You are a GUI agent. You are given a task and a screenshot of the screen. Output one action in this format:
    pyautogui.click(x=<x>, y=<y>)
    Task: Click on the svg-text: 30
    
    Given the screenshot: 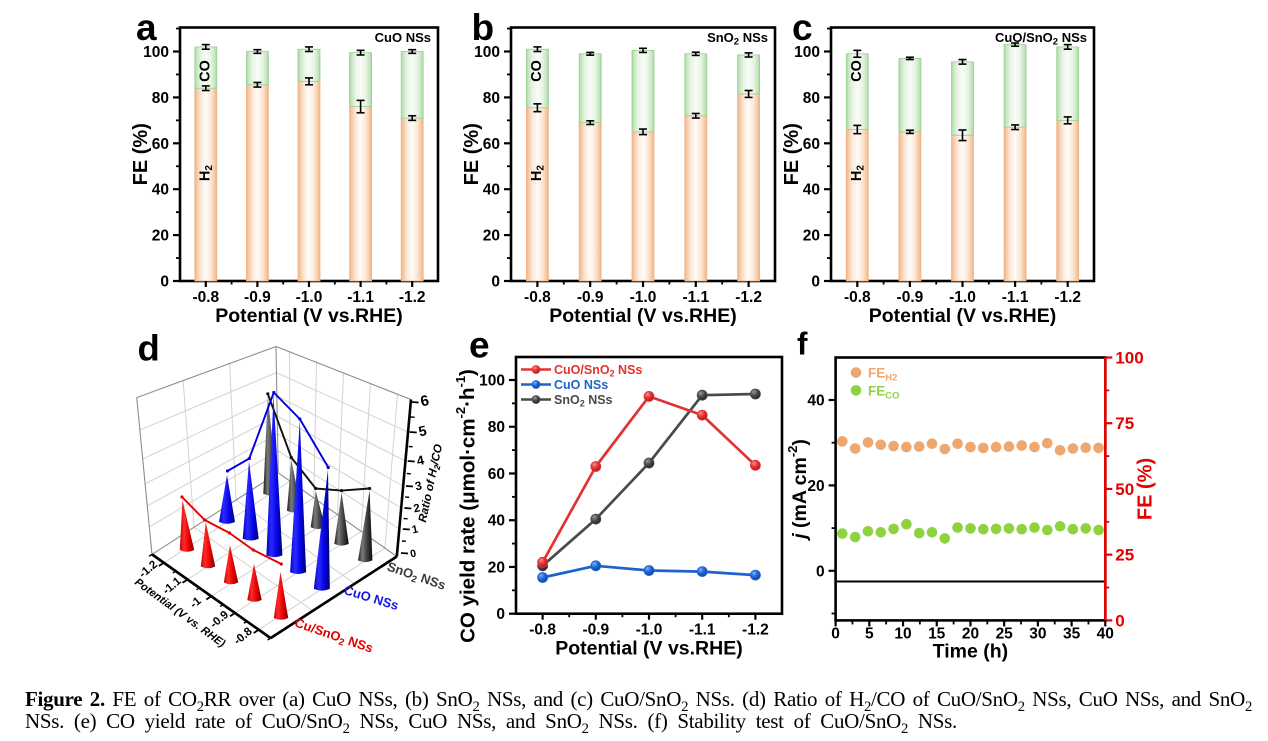 What is the action you would take?
    pyautogui.click(x=1037, y=633)
    